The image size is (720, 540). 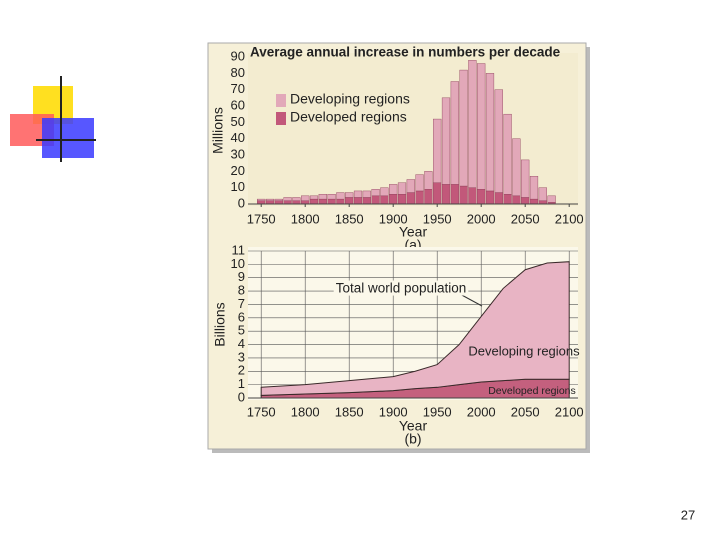 What do you see at coordinates (238, 88) in the screenshot?
I see `y-tick-label: 70` at bounding box center [238, 88].